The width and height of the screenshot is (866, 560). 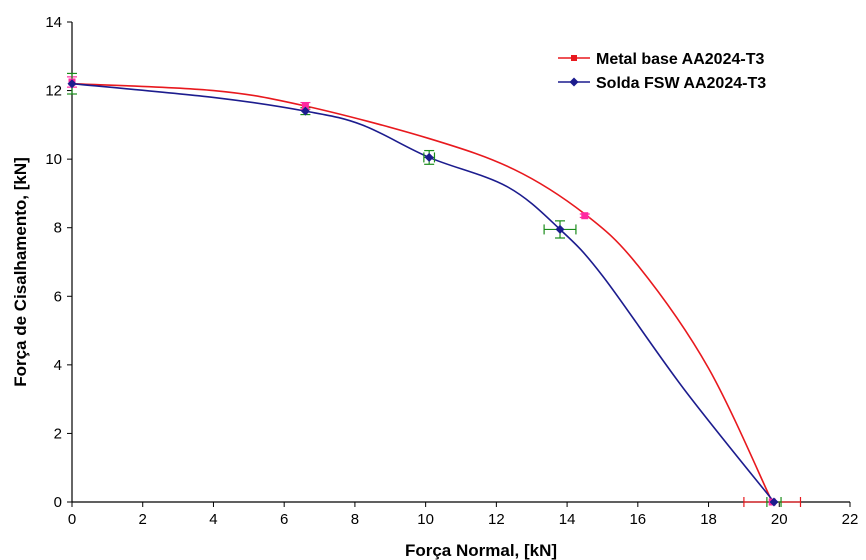 I want to click on legend-solda-fsw-marker, so click(x=574, y=82).